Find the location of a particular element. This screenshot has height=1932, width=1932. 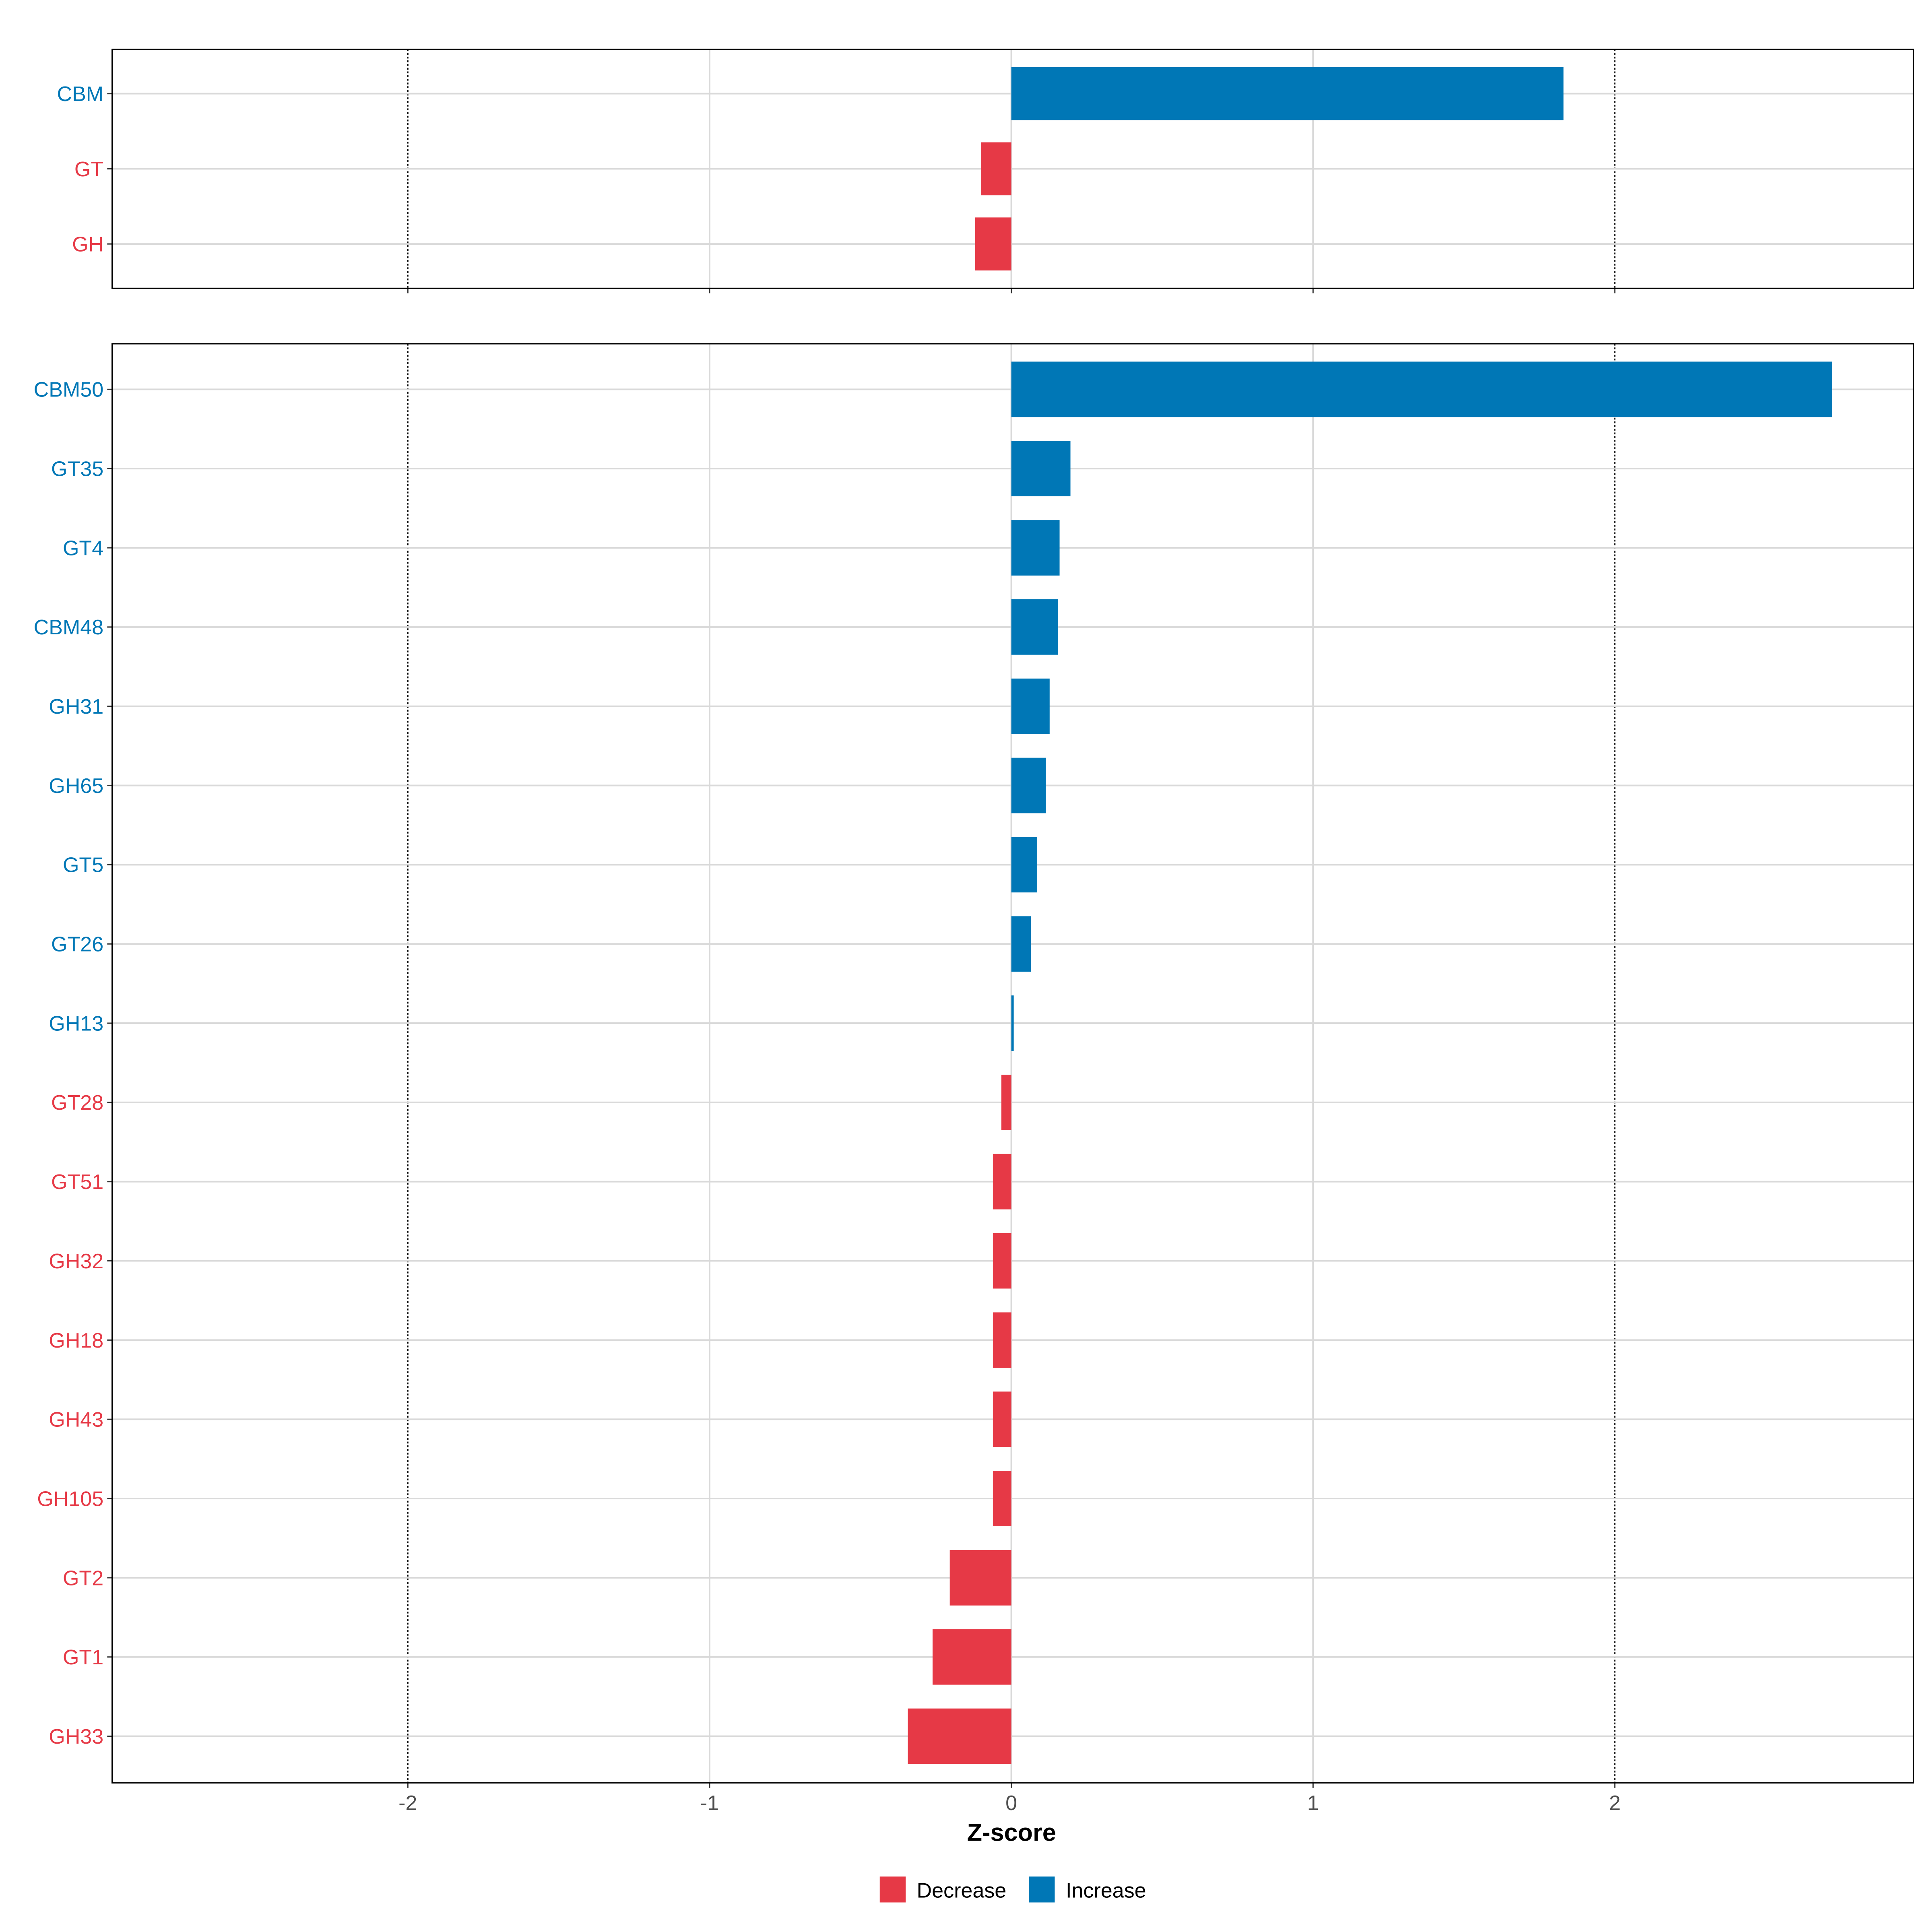

bar-CBM48 is located at coordinates (1034, 627).